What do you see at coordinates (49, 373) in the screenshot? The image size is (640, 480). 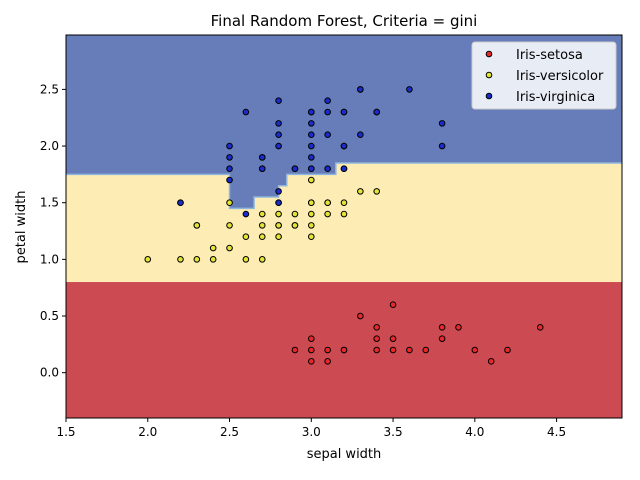 I see `y-tick-label: 0.0` at bounding box center [49, 373].